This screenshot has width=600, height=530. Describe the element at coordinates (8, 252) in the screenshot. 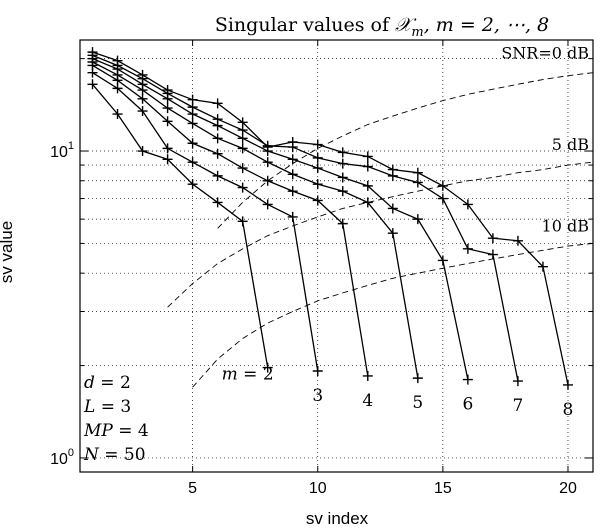

I see `y-axis-label: sv value` at that location.